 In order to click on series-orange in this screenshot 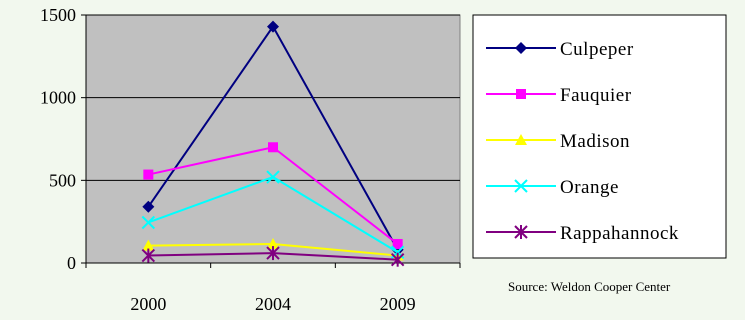, I will do `click(273, 214)`.